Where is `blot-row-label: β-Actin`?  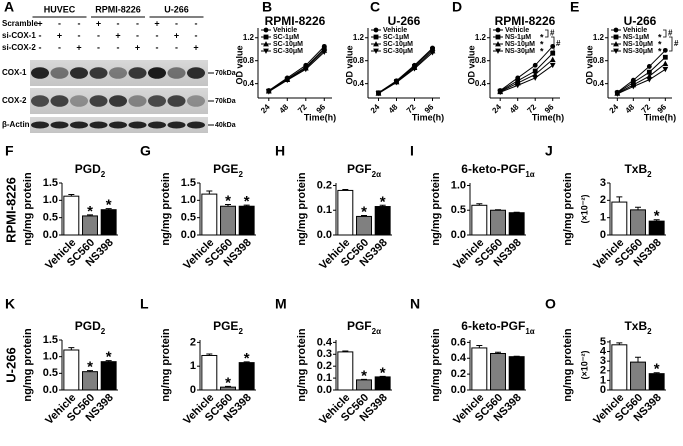 blot-row-label: β-Actin is located at coordinates (16, 124).